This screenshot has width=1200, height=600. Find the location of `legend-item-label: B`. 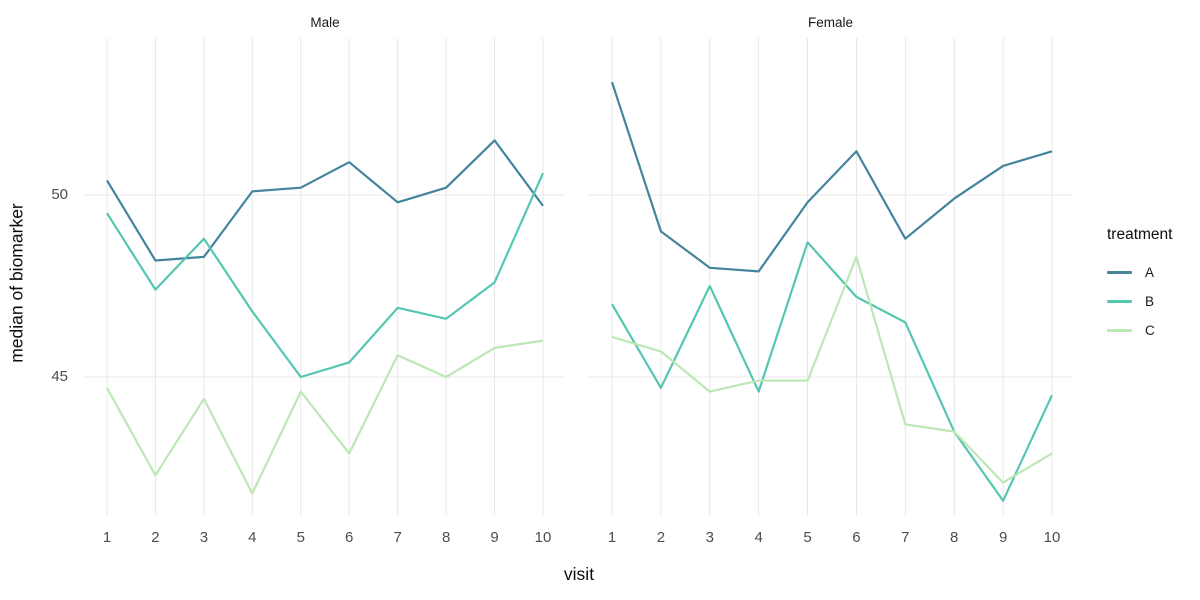

legend-item-label: B is located at coordinates (1150, 301).